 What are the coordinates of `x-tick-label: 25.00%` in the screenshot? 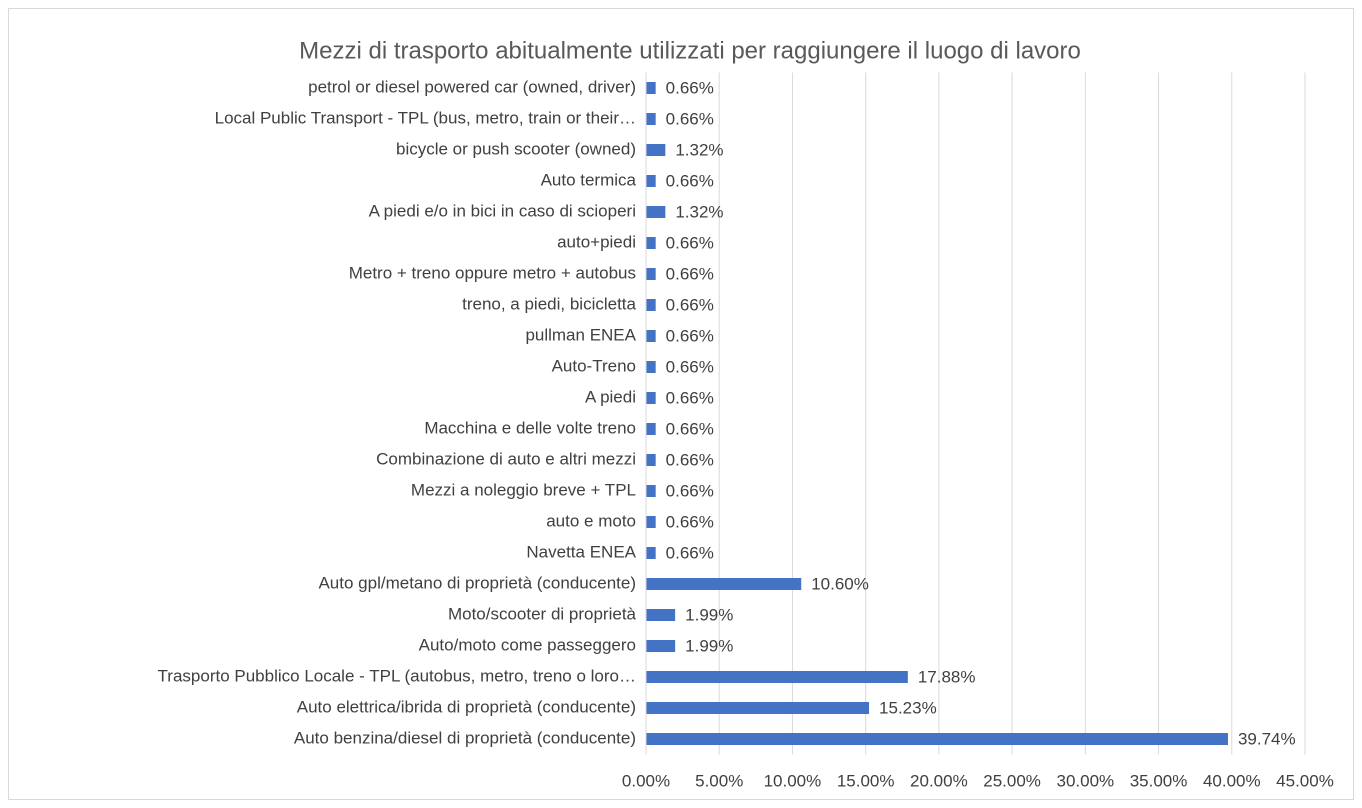 It's located at (1012, 780).